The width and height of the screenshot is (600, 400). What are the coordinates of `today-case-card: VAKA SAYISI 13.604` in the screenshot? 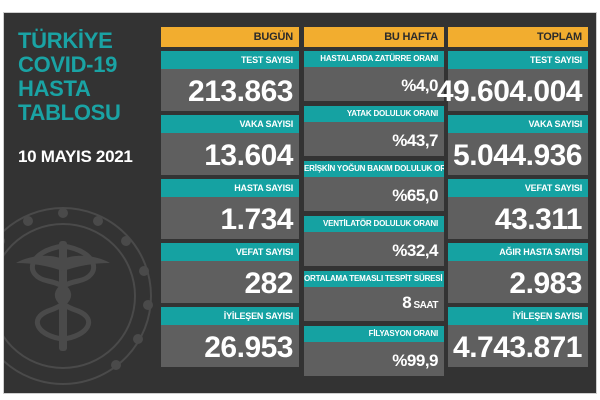 It's located at (230, 145).